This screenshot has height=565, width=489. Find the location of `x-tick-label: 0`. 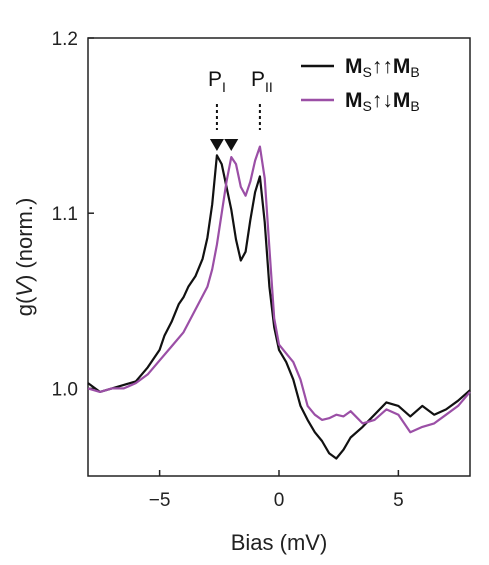

x-tick-label: 0 is located at coordinates (279, 500).